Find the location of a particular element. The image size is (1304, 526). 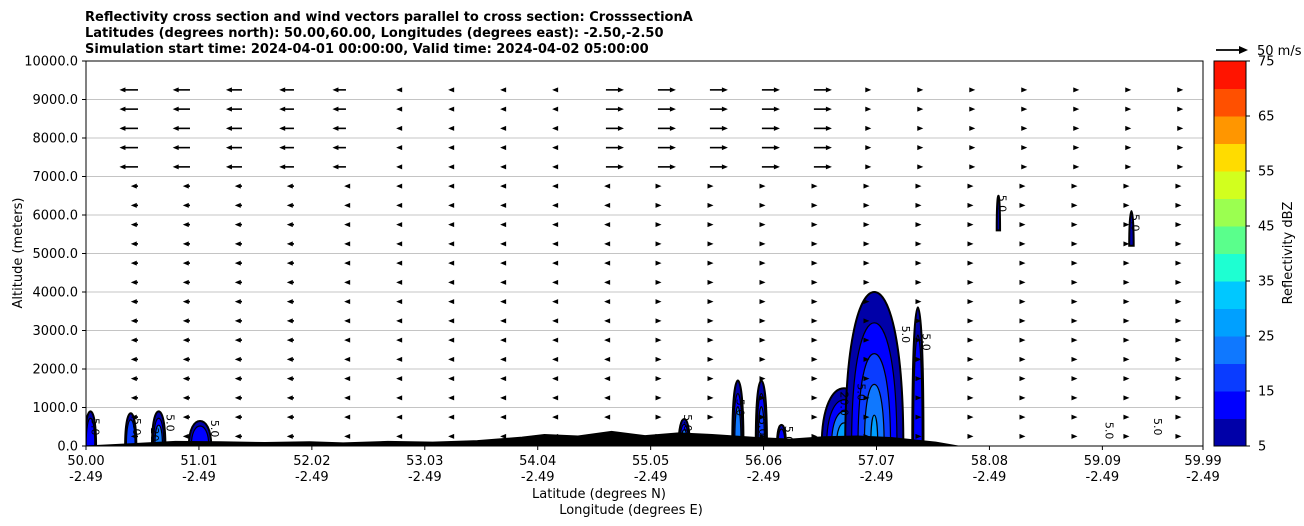

x-tick-lat-3: 53.03 is located at coordinates (424, 461).